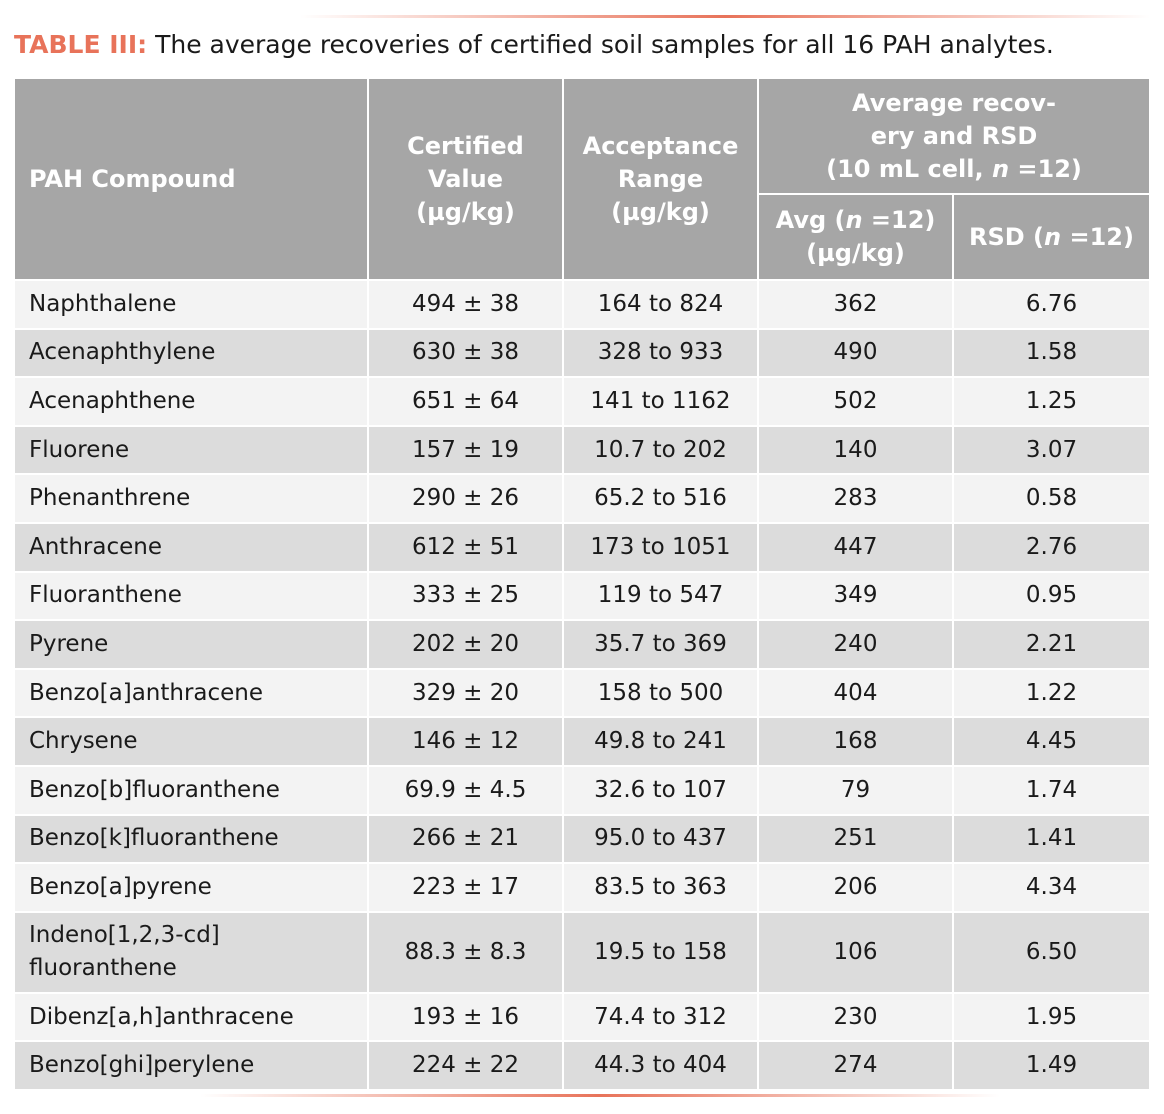 This screenshot has width=1164, height=1114. Describe the element at coordinates (1051, 304) in the screenshot. I see `table-cell: 6.76` at that location.